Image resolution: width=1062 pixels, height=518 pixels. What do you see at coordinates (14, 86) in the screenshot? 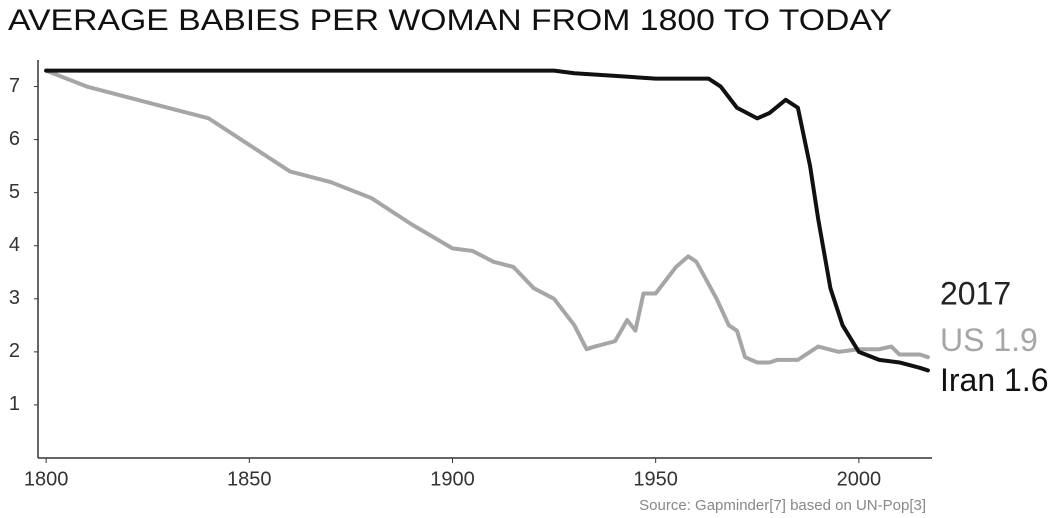
I see `y-tick-label: 7` at bounding box center [14, 86].